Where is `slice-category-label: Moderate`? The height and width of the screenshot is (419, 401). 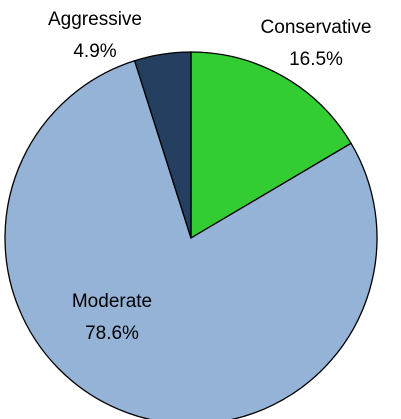 slice-category-label: Moderate is located at coordinates (112, 301).